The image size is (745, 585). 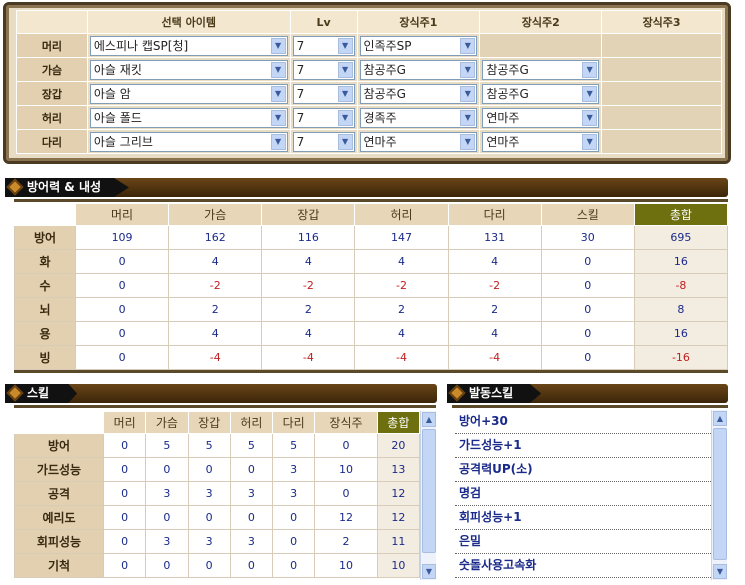 I want to click on active-skill-item: 숫돌사용고속화, so click(x=583, y=566).